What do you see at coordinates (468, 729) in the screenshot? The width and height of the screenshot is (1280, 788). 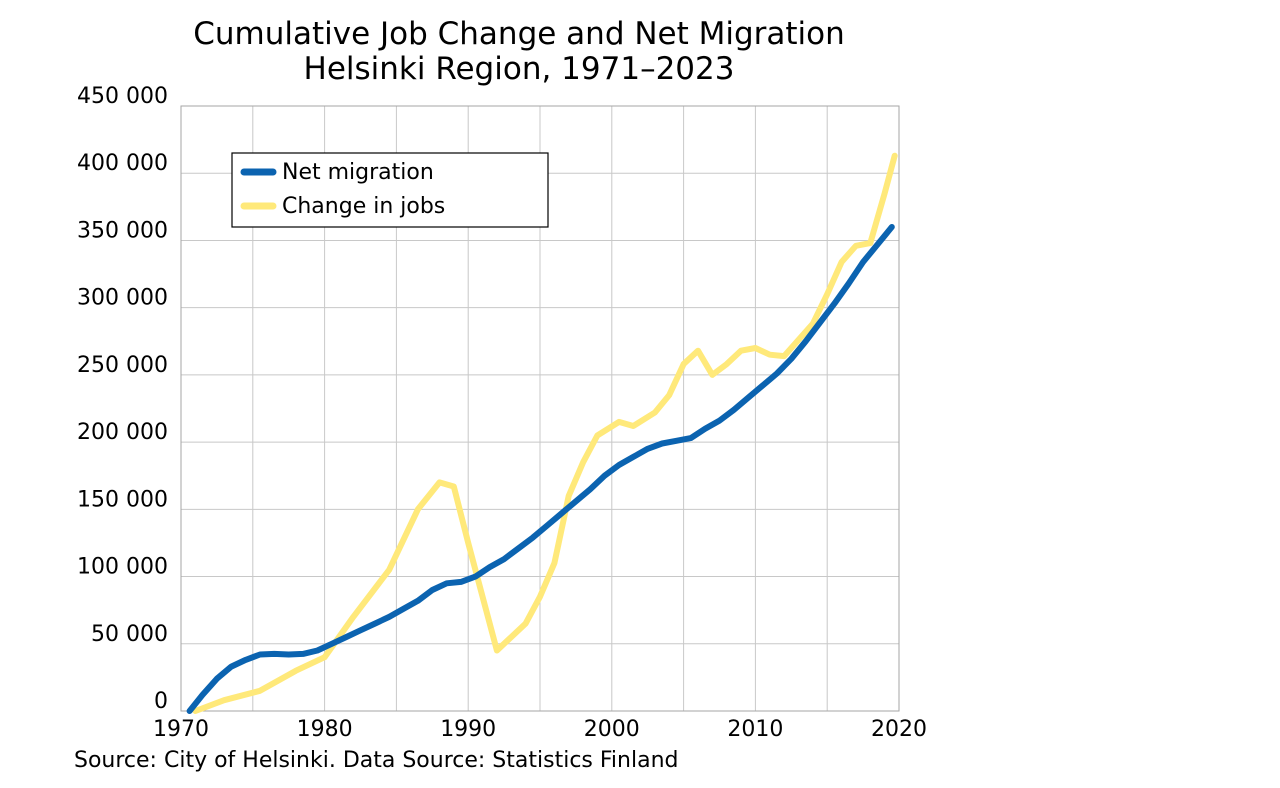 I see `x-tick-label: 1990` at bounding box center [468, 729].